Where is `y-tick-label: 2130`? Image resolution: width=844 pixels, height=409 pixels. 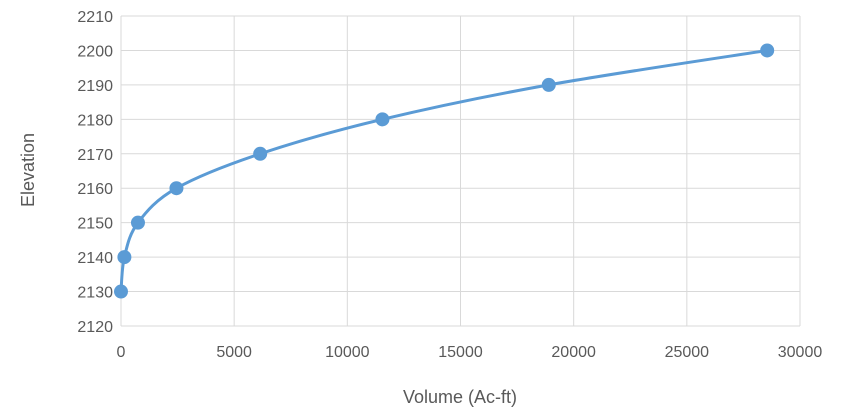
y-tick-label: 2130 is located at coordinates (95, 293).